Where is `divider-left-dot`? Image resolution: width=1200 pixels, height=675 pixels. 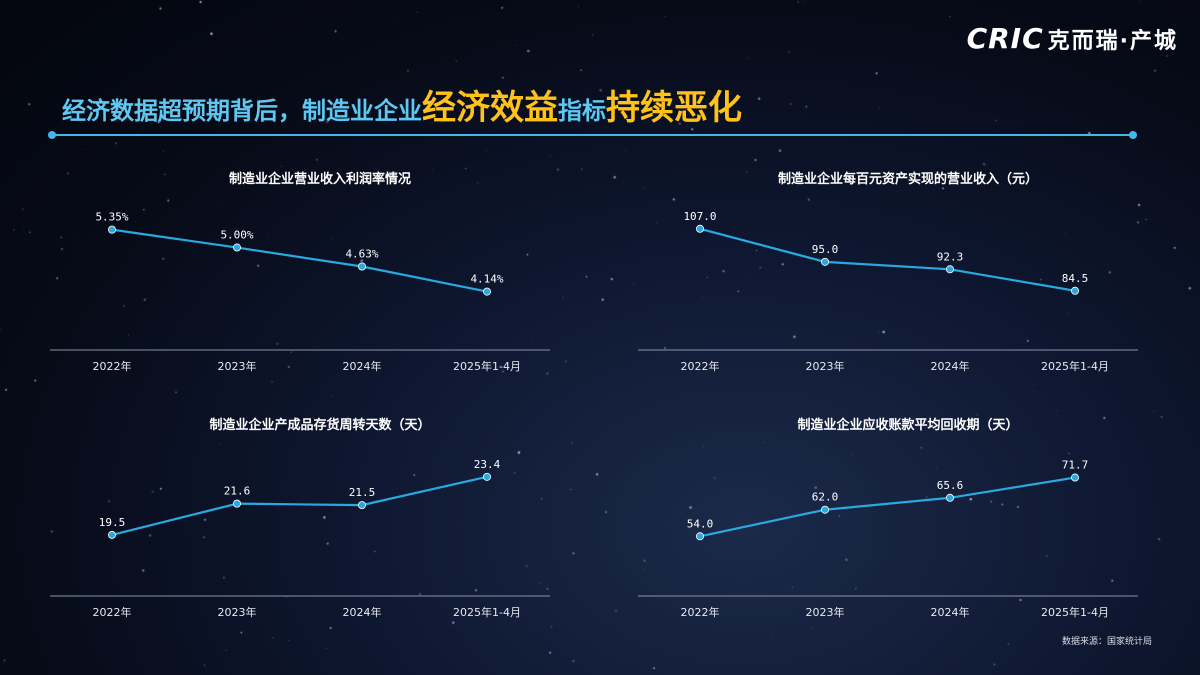
divider-left-dot is located at coordinates (52, 135).